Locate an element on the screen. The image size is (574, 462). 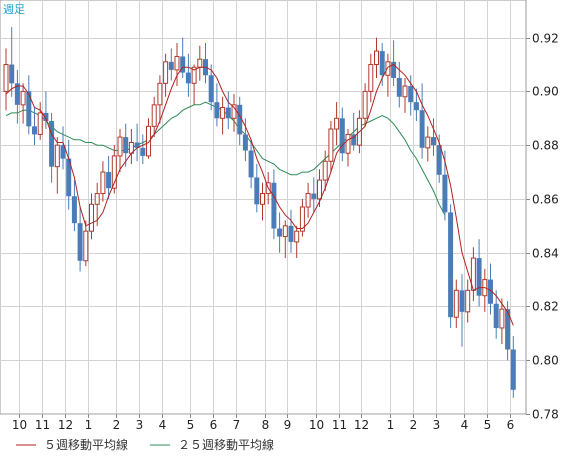
x-tick-label: 7 is located at coordinates (237, 425).